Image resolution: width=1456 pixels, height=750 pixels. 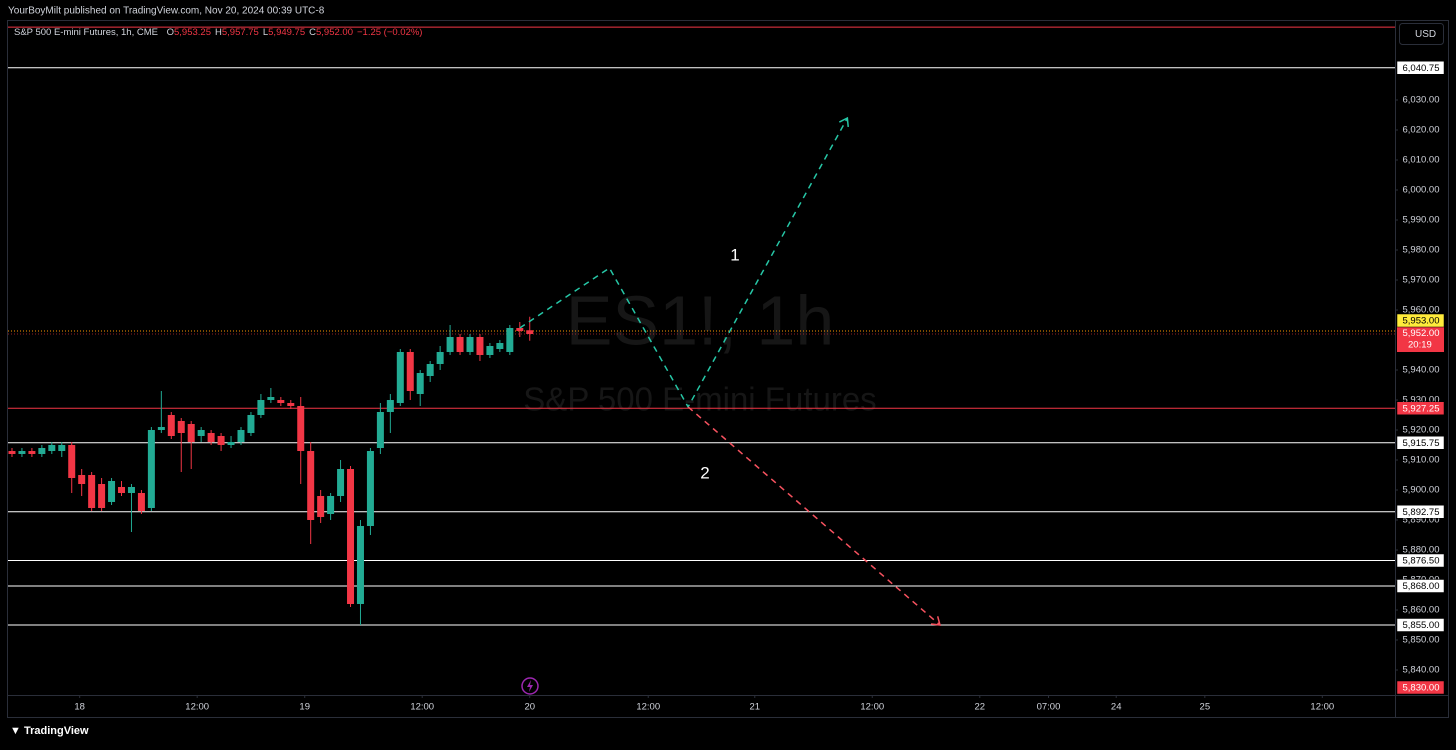 I want to click on y-tick-label: 5,990.00, so click(x=1421, y=220).